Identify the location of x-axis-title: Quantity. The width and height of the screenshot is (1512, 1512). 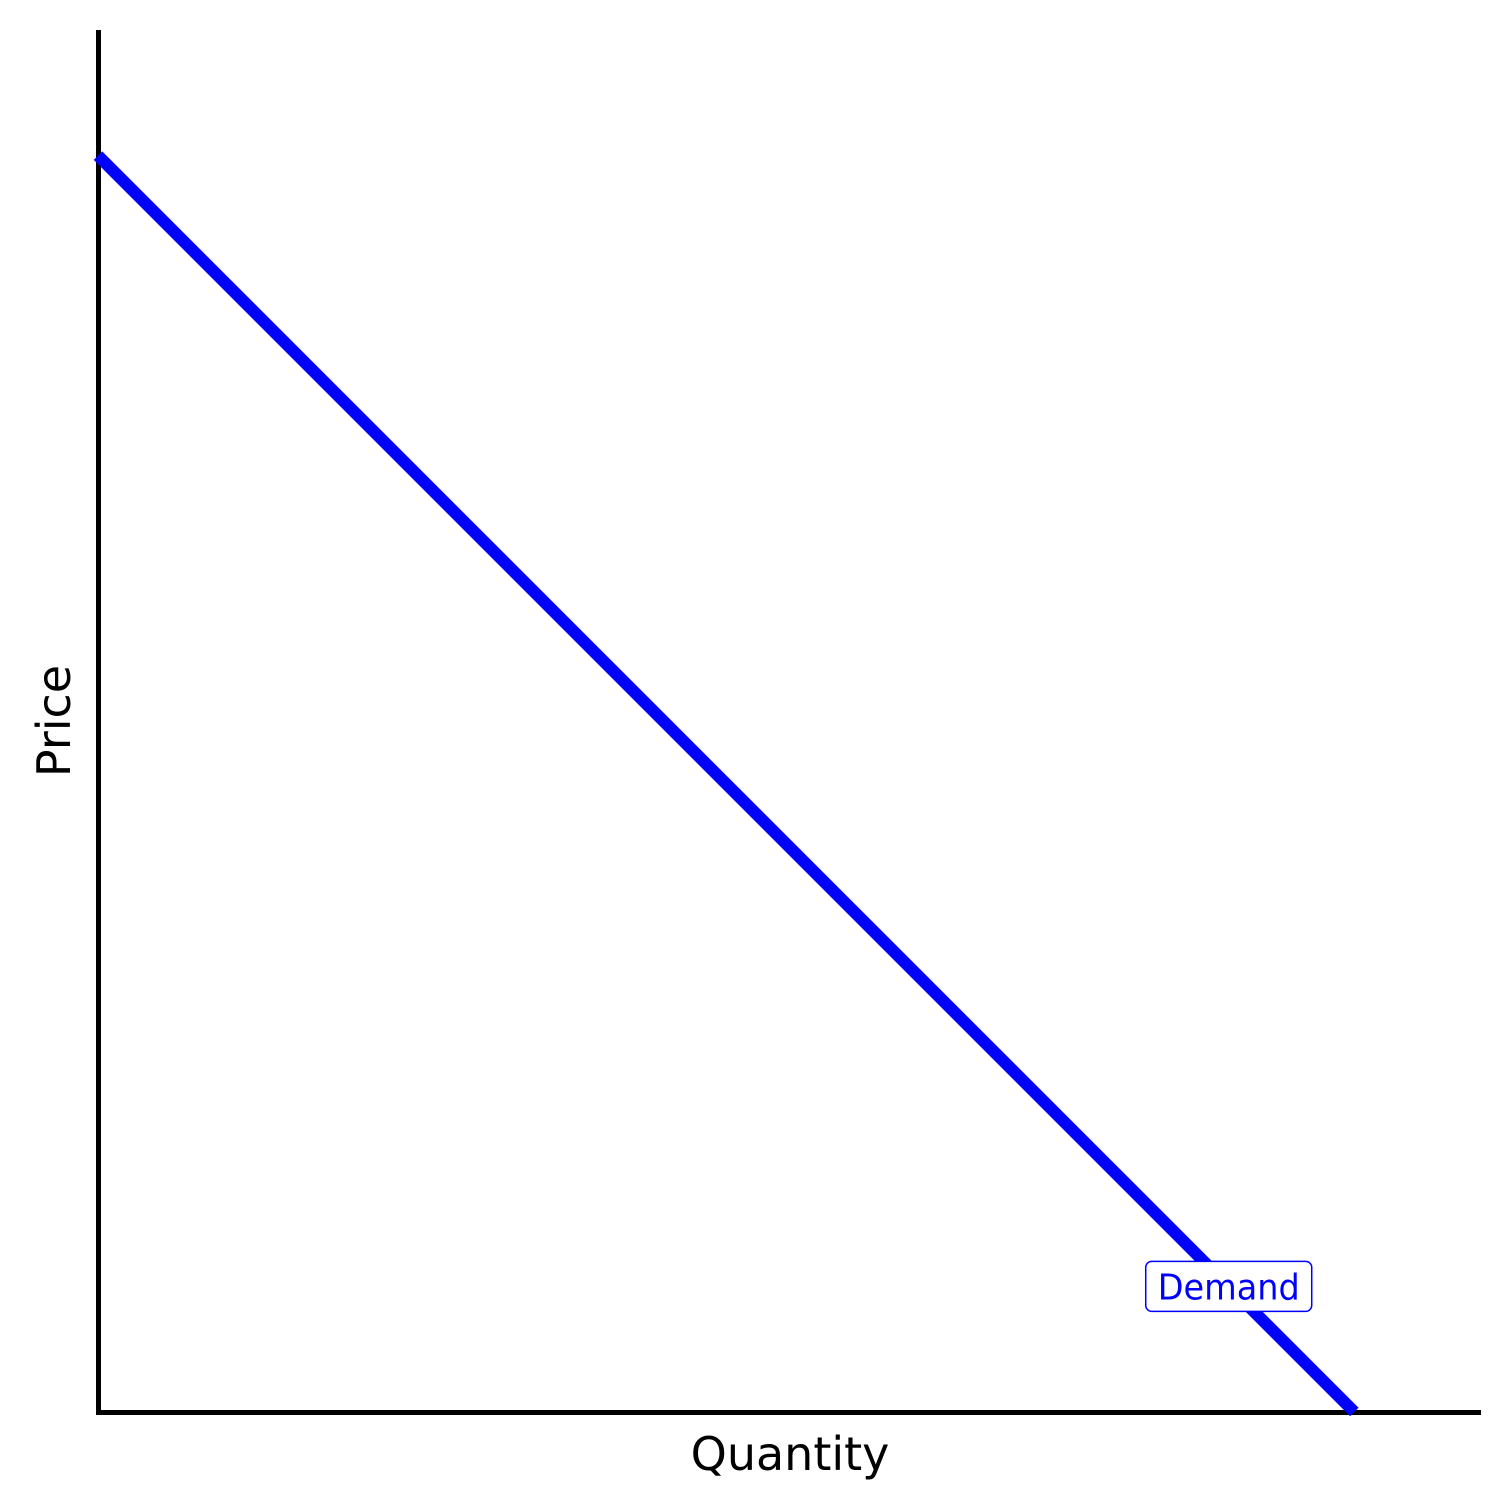
(790, 1454).